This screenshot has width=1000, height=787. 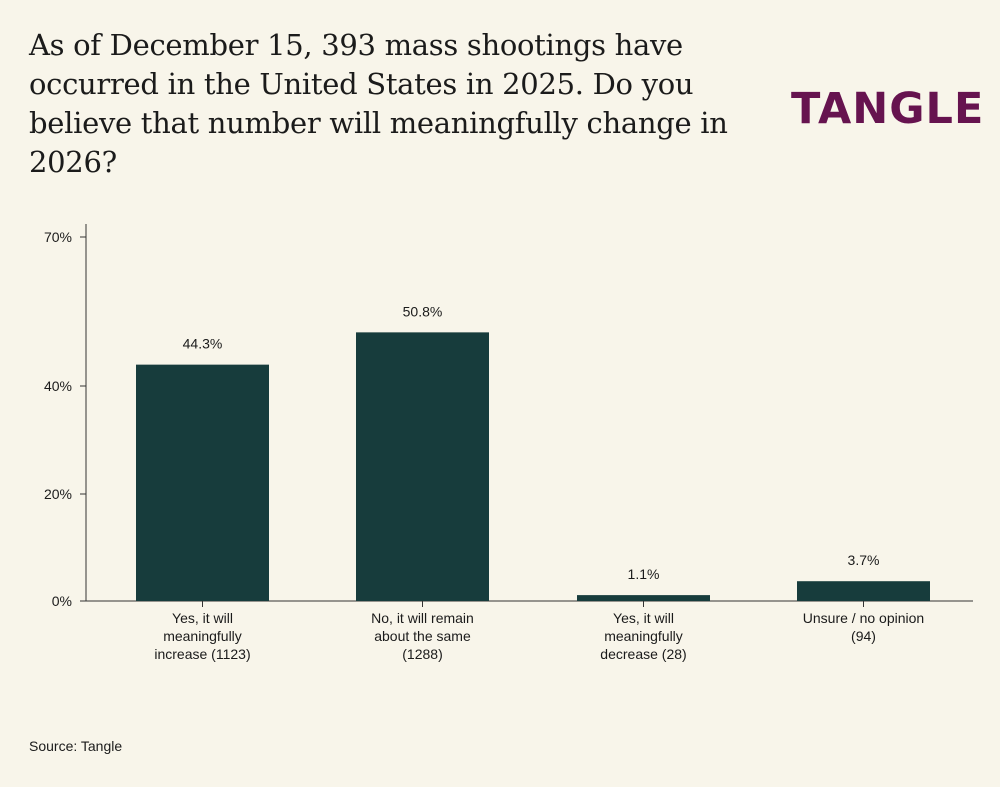 I want to click on y-tick-label: 40%, so click(x=58, y=386).